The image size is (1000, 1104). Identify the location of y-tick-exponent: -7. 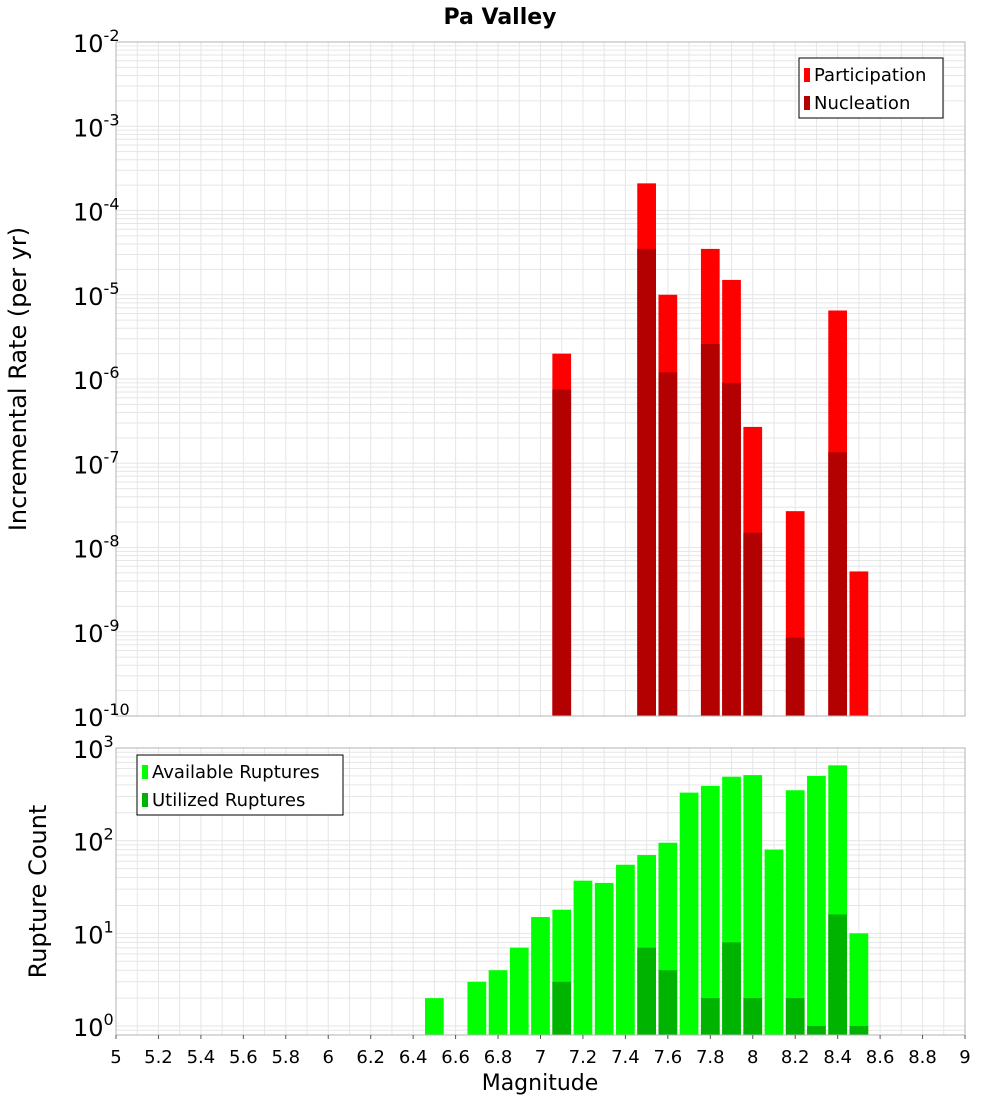
(112, 456).